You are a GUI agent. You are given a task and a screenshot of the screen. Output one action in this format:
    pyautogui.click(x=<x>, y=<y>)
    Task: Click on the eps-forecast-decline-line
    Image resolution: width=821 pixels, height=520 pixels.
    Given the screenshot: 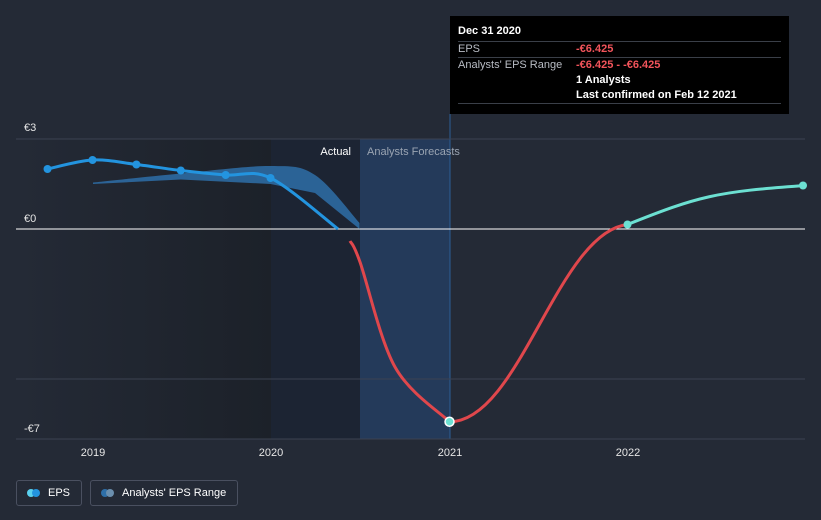 What is the action you would take?
    pyautogui.click(x=399, y=331)
    